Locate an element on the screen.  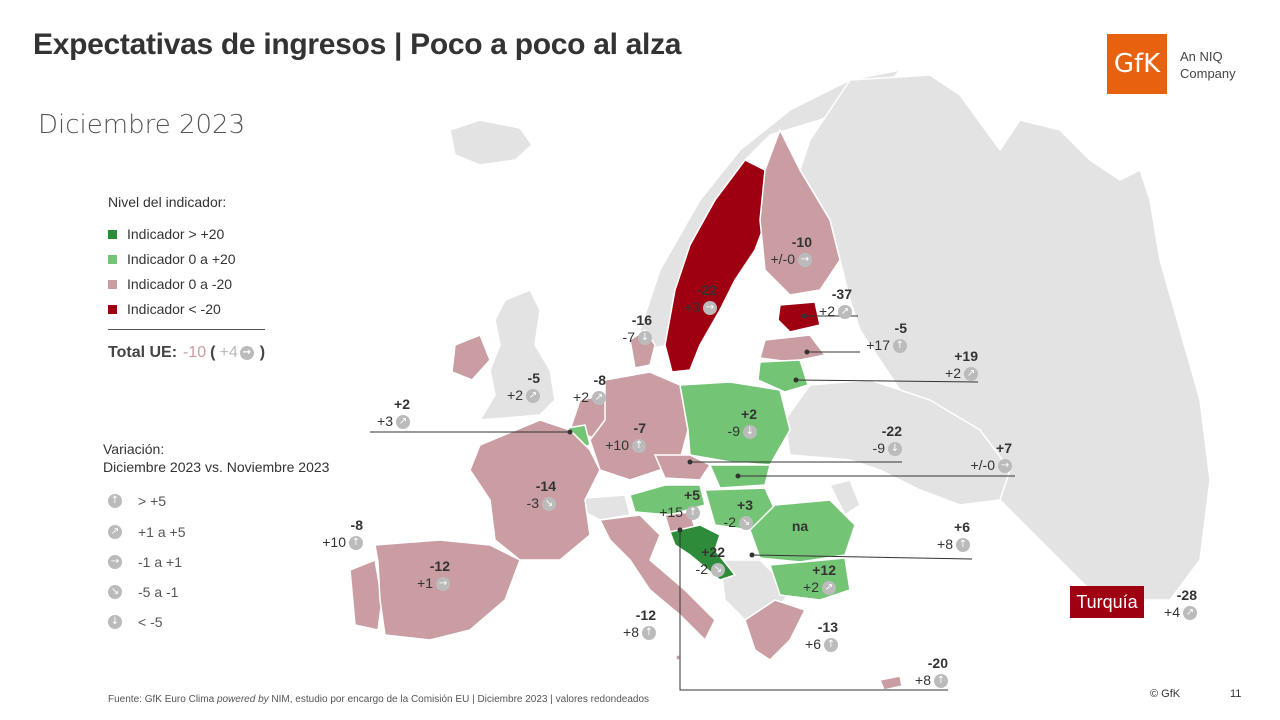
country-label-gr: -13 +6 ↑ is located at coordinates (821, 636).